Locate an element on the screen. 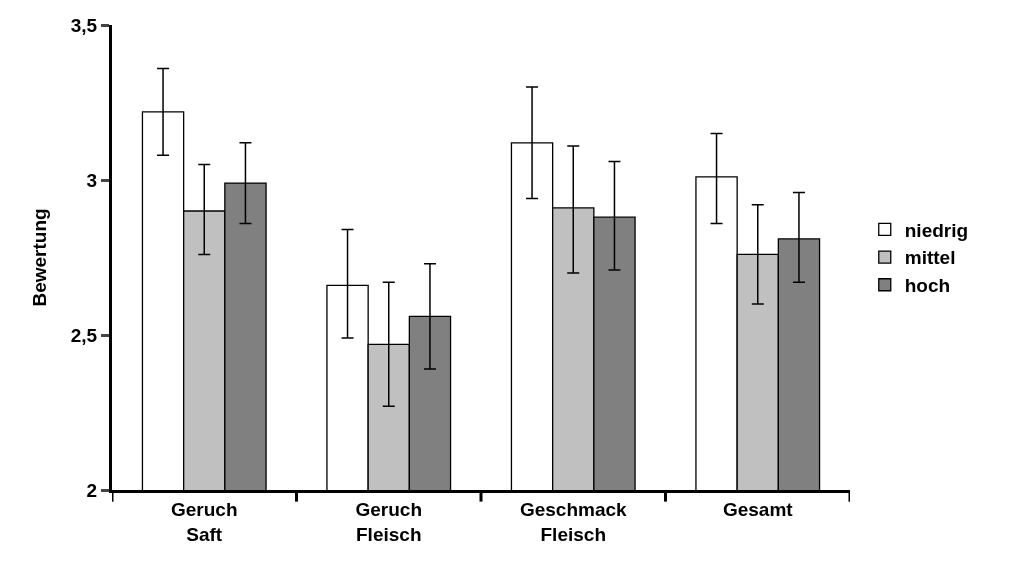 The width and height of the screenshot is (1011, 564). y-tick-label: 3,5 is located at coordinates (84, 25).